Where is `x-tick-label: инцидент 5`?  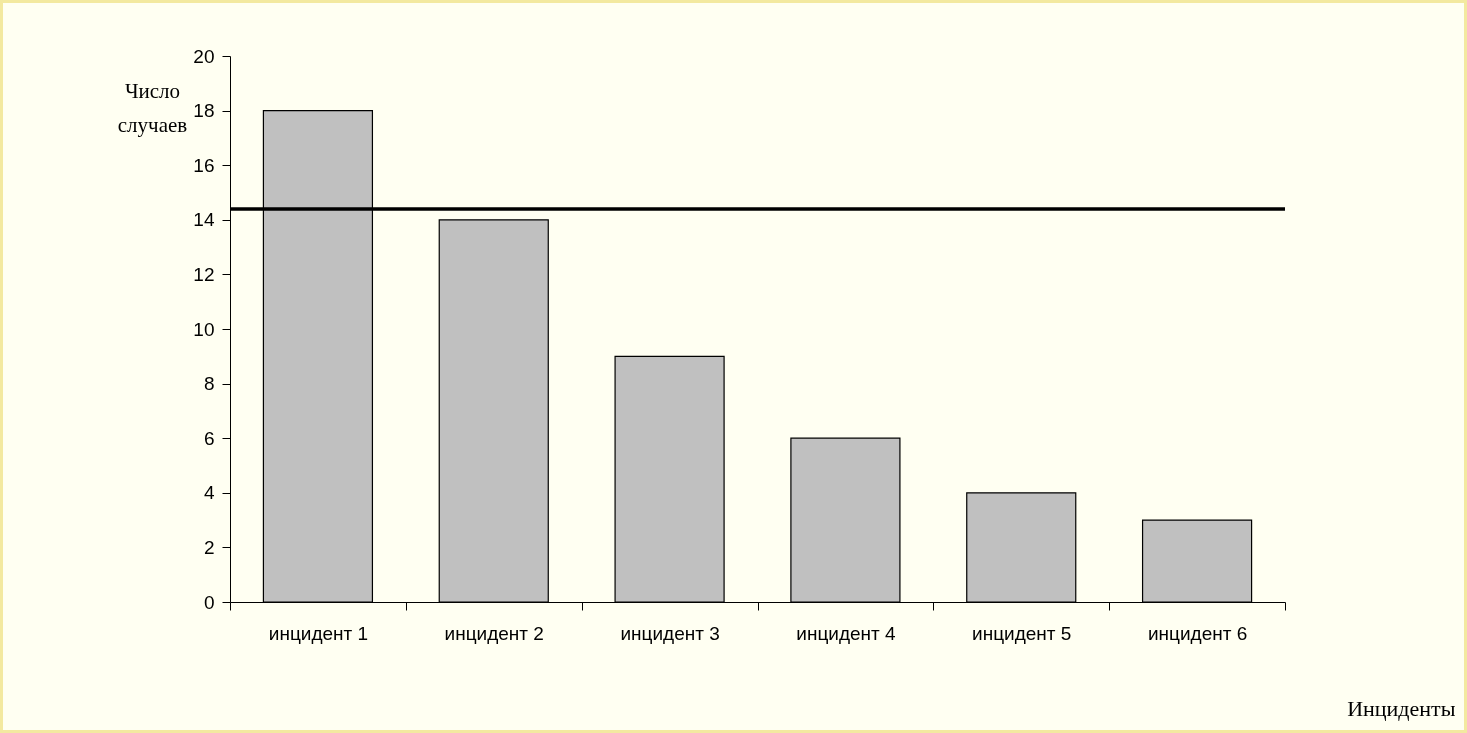 x-tick-label: инцидент 5 is located at coordinates (1022, 633).